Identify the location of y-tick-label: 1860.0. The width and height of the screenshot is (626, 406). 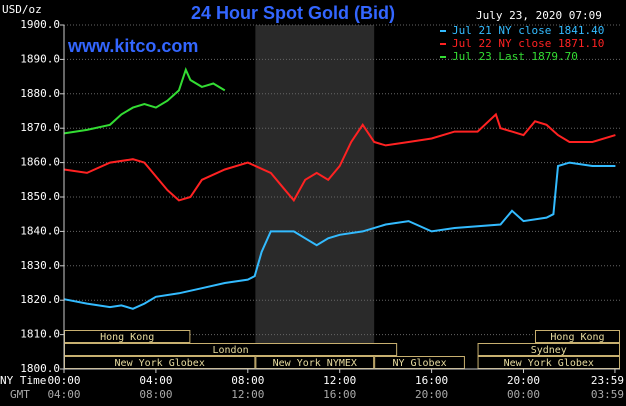
(40, 162).